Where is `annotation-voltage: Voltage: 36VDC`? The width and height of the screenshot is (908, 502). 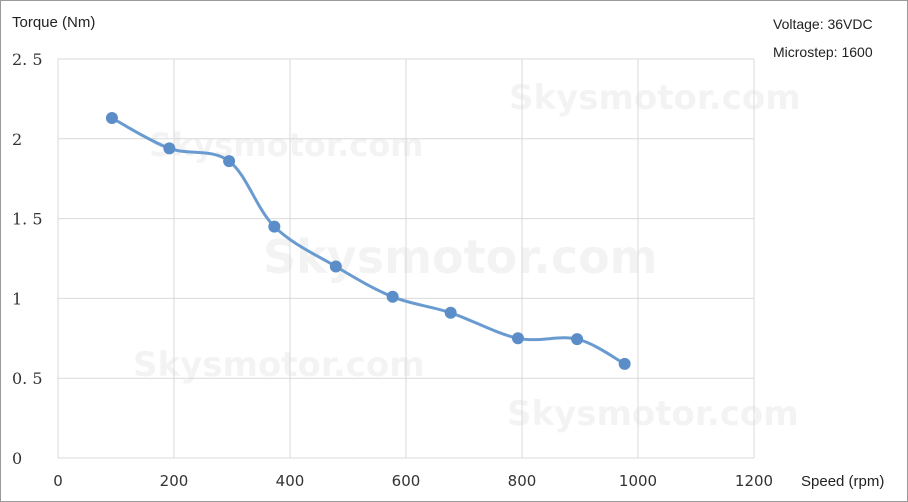 annotation-voltage: Voltage: 36VDC is located at coordinates (823, 24).